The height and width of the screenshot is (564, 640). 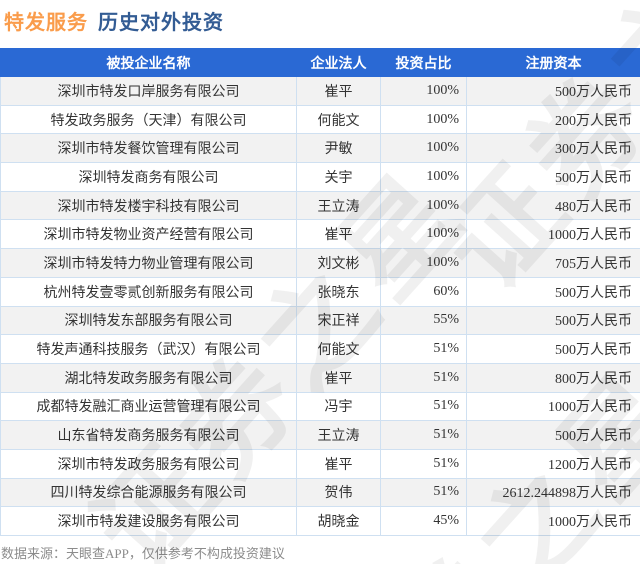 I want to click on ratio-cell: 55%, so click(x=423, y=320).